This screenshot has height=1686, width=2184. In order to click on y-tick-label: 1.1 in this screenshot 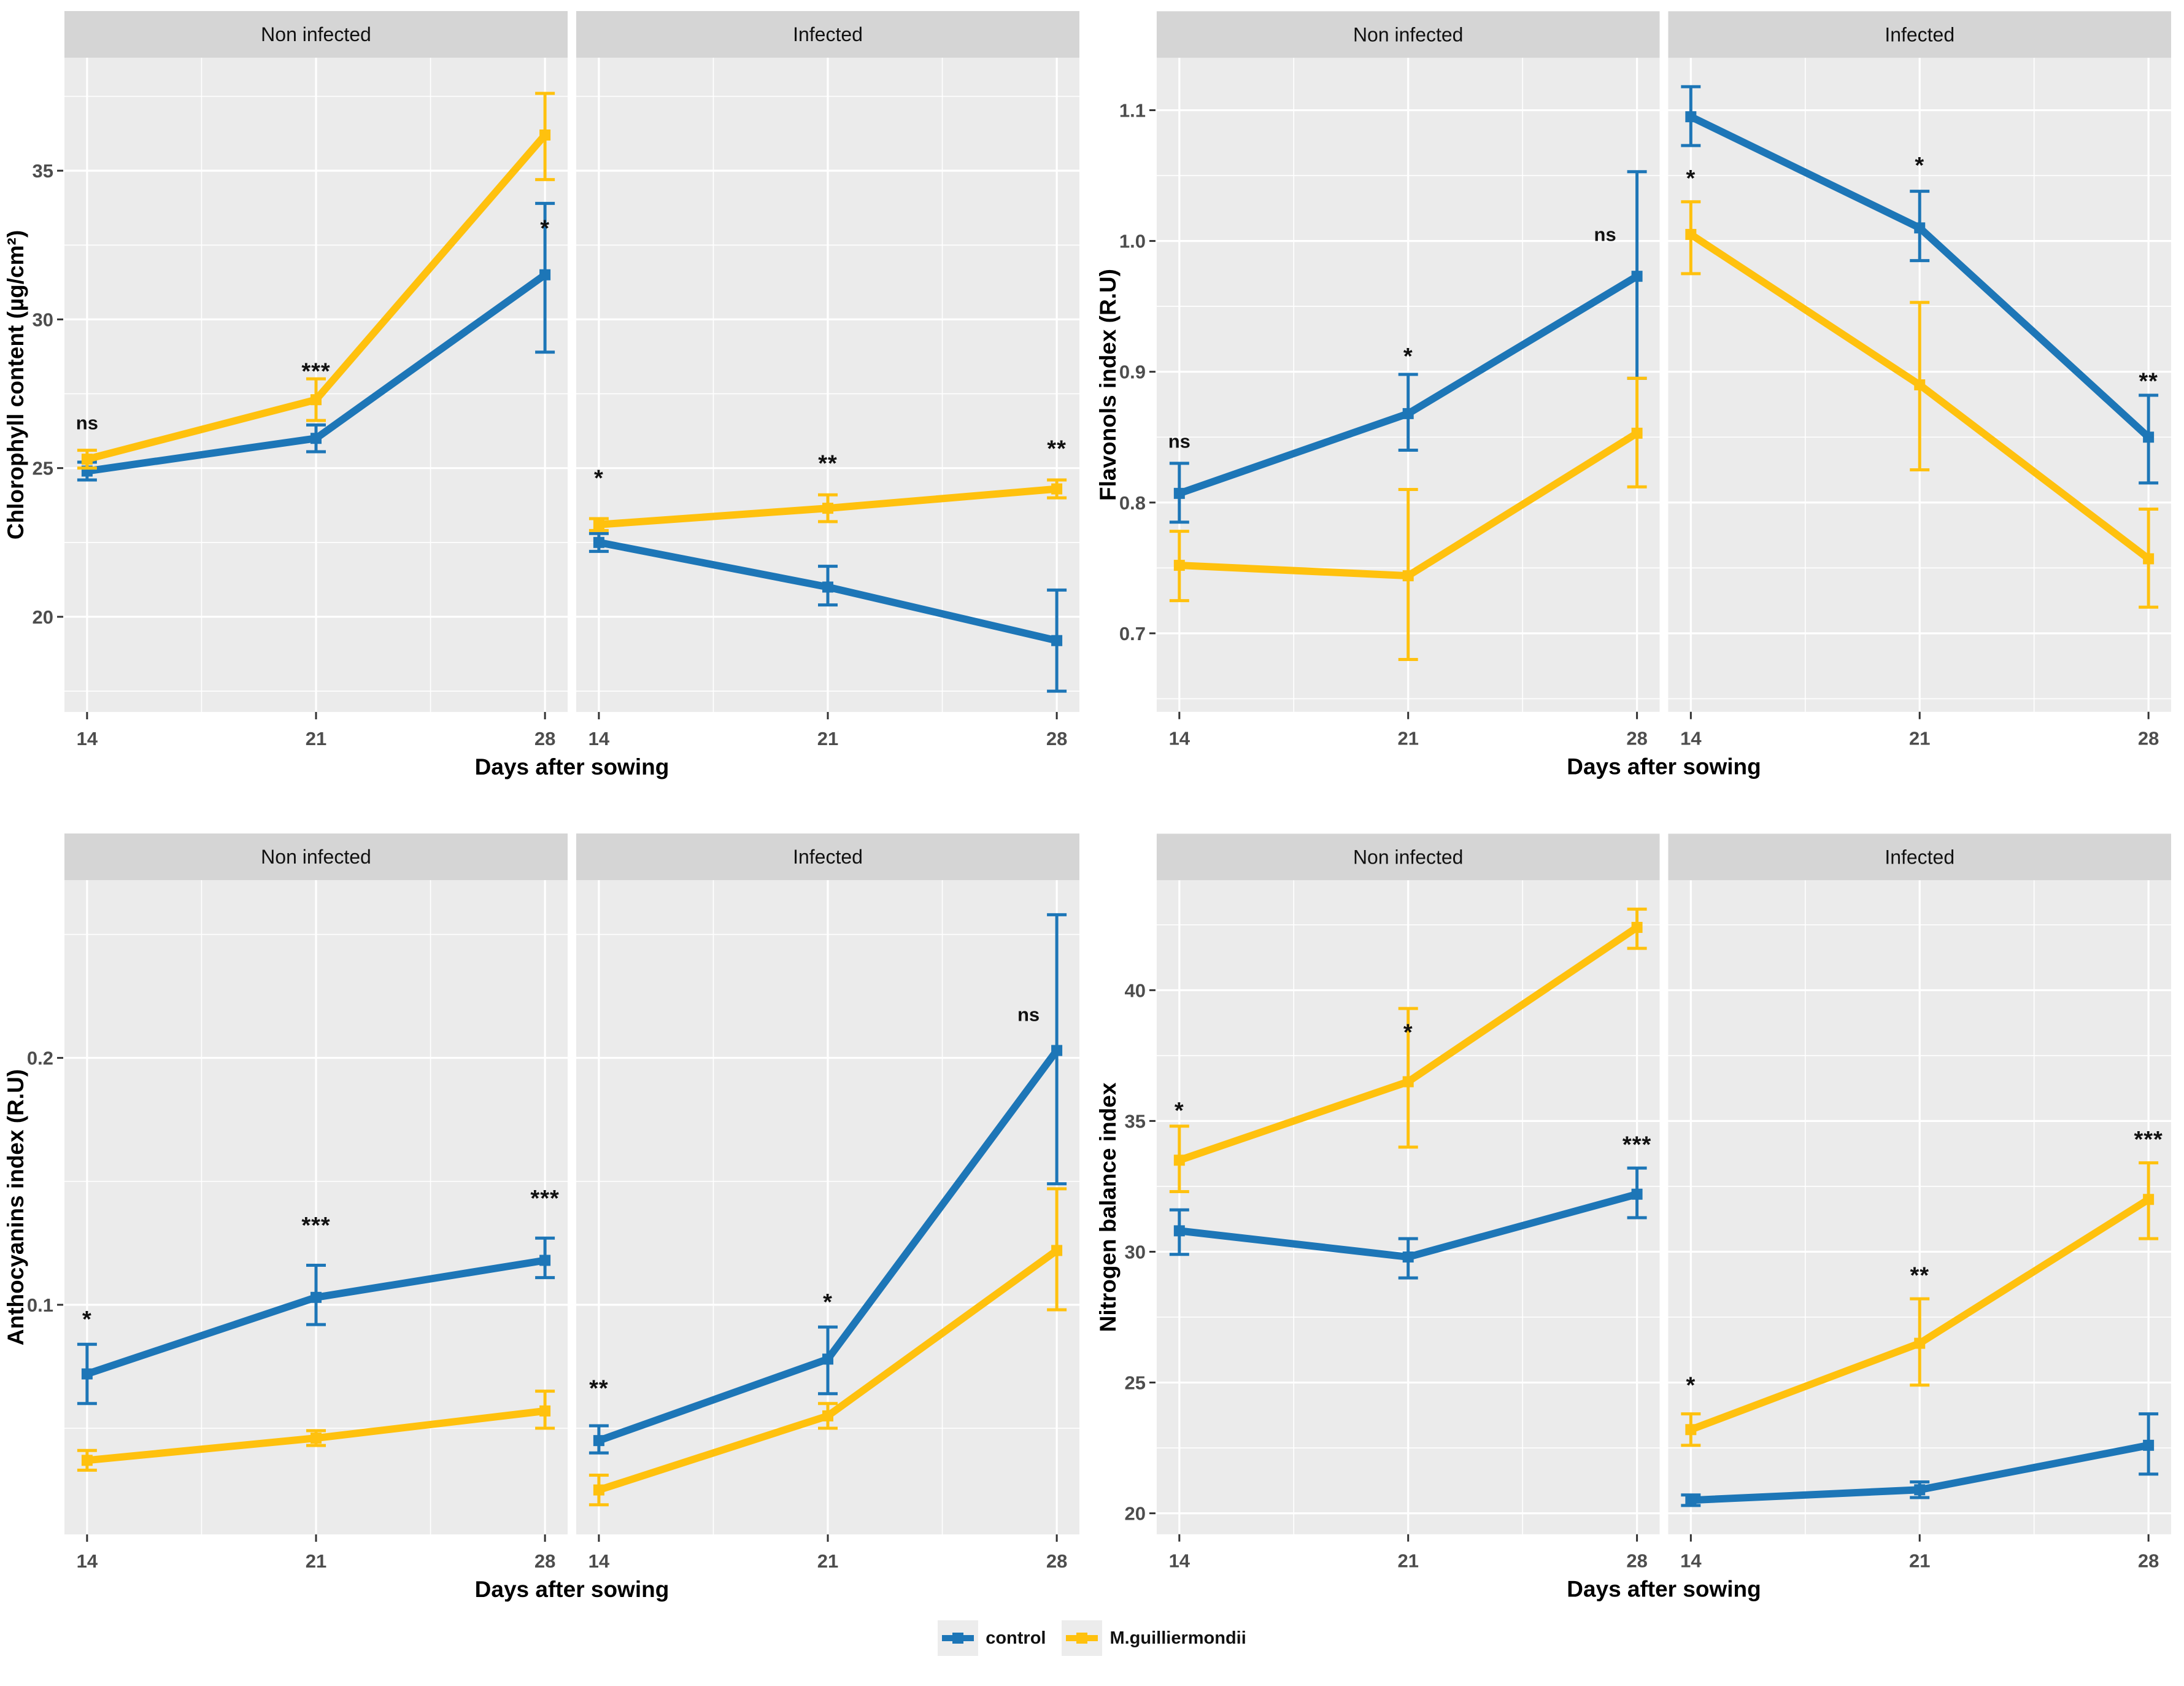, I will do `click(1133, 111)`.